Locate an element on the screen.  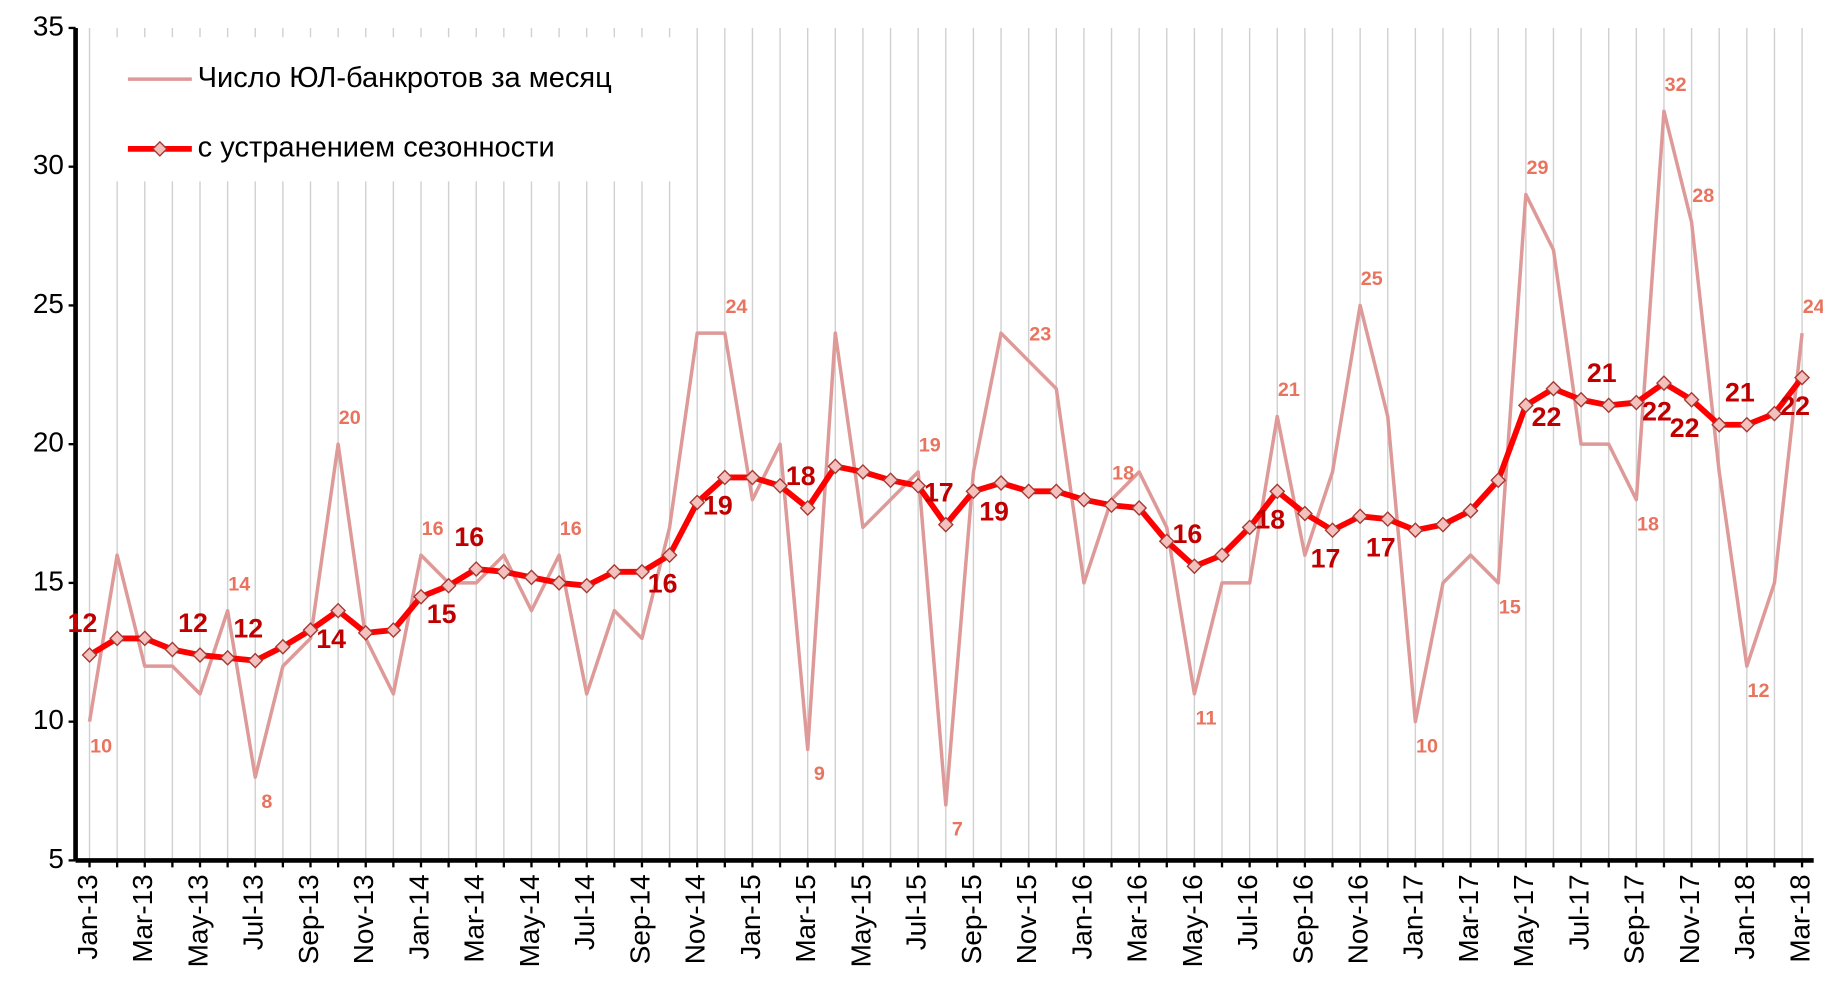
adjusted-label: 17 is located at coordinates (1381, 547).